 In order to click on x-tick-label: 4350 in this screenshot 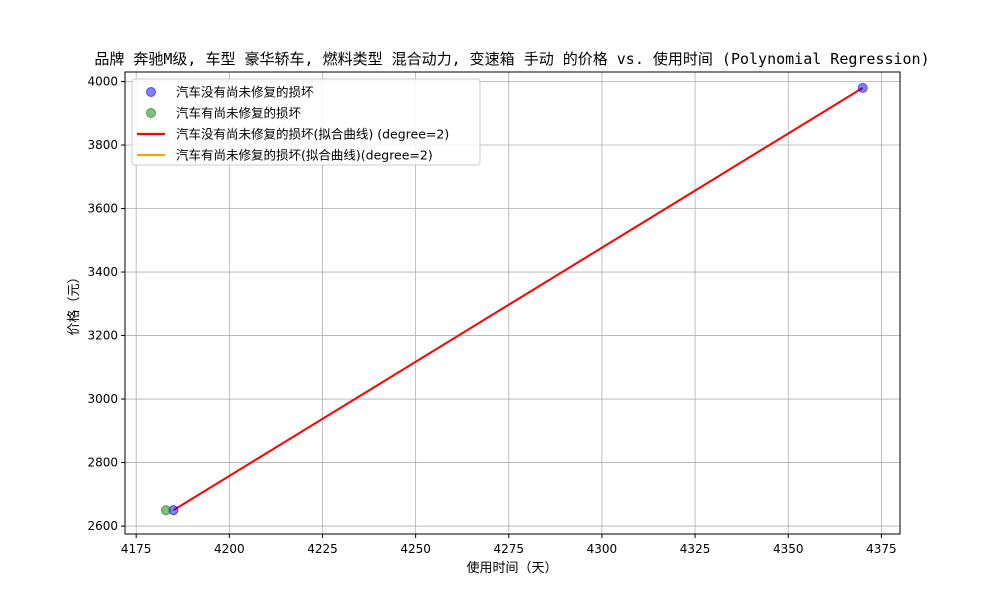, I will do `click(788, 549)`.